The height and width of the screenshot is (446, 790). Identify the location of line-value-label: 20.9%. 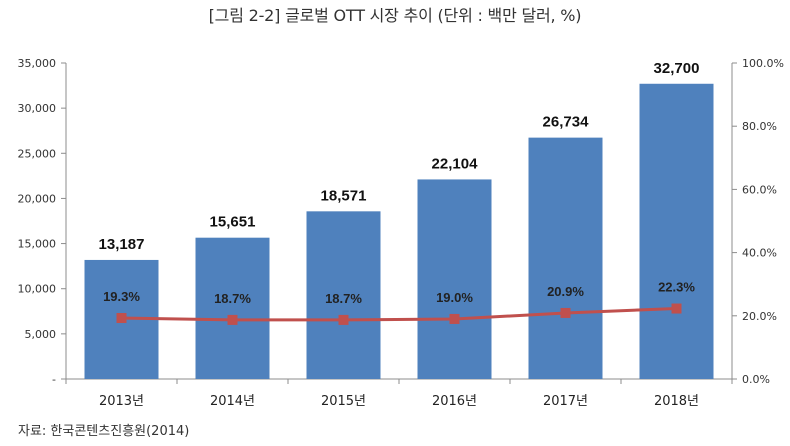
(565, 291).